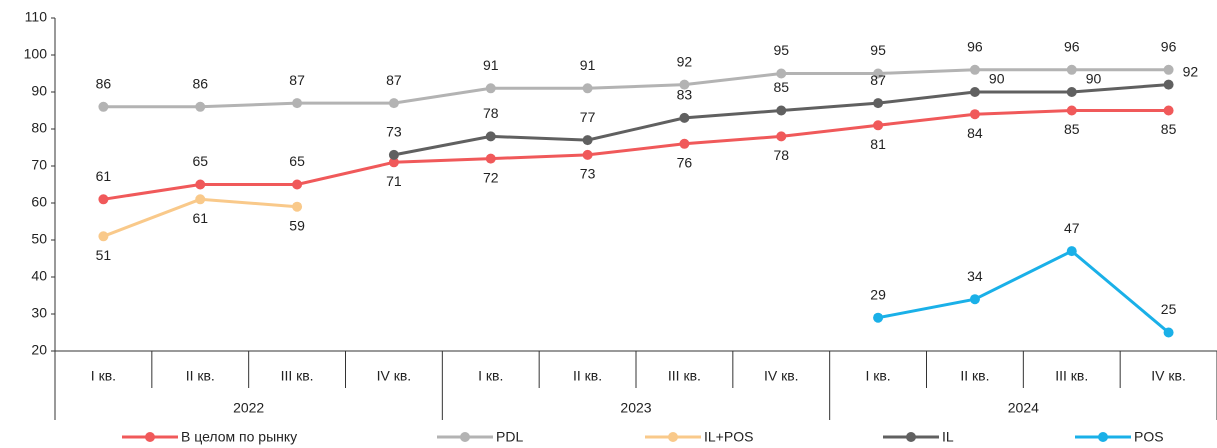 The height and width of the screenshot is (448, 1217). Describe the element at coordinates (36, 17) in the screenshot. I see `y-tick-label: 110` at that location.